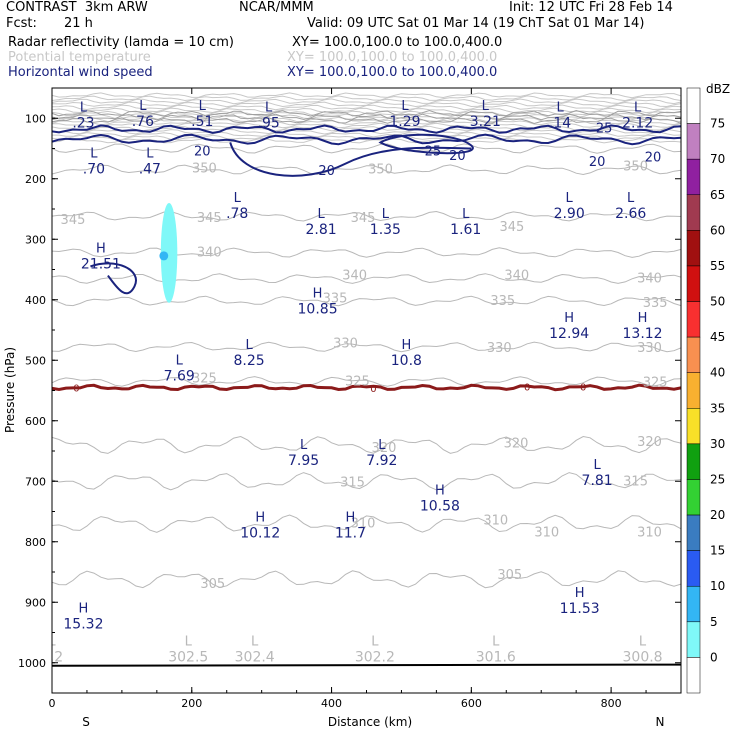 This screenshot has width=740, height=740. I want to click on colorbar-unit: dBZ, so click(718, 89).